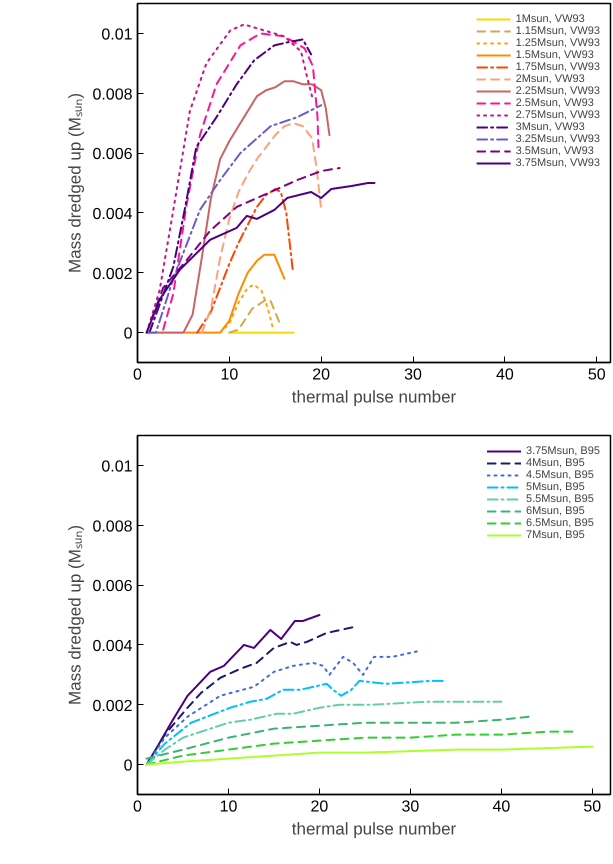 Image resolution: width=613 pixels, height=864 pixels. Describe the element at coordinates (560, 499) in the screenshot. I see `legend-label: 5.5Msun, B95` at that location.